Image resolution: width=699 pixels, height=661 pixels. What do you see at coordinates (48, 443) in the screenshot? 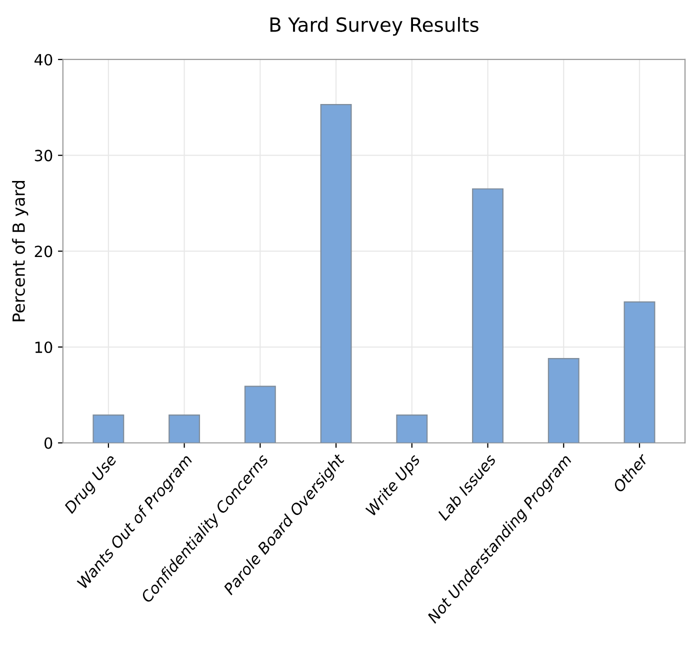
I see `y-tick-label: 0` at bounding box center [48, 443].